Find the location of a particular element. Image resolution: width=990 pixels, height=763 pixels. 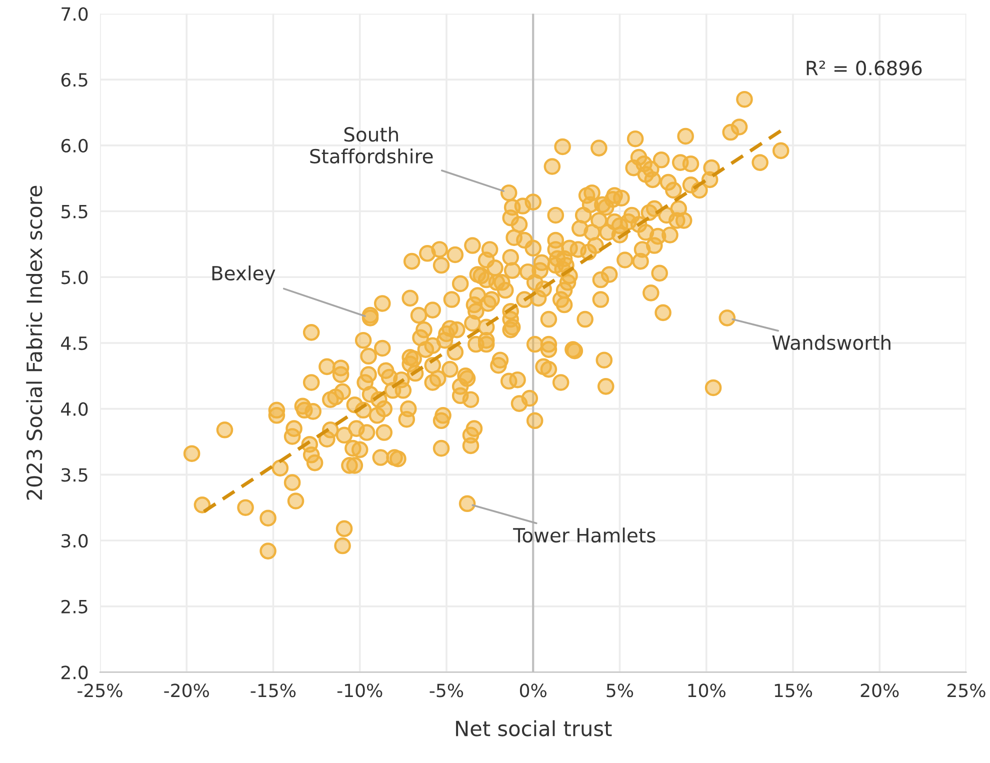

y-tick-label: 6.0 is located at coordinates (74, 145).